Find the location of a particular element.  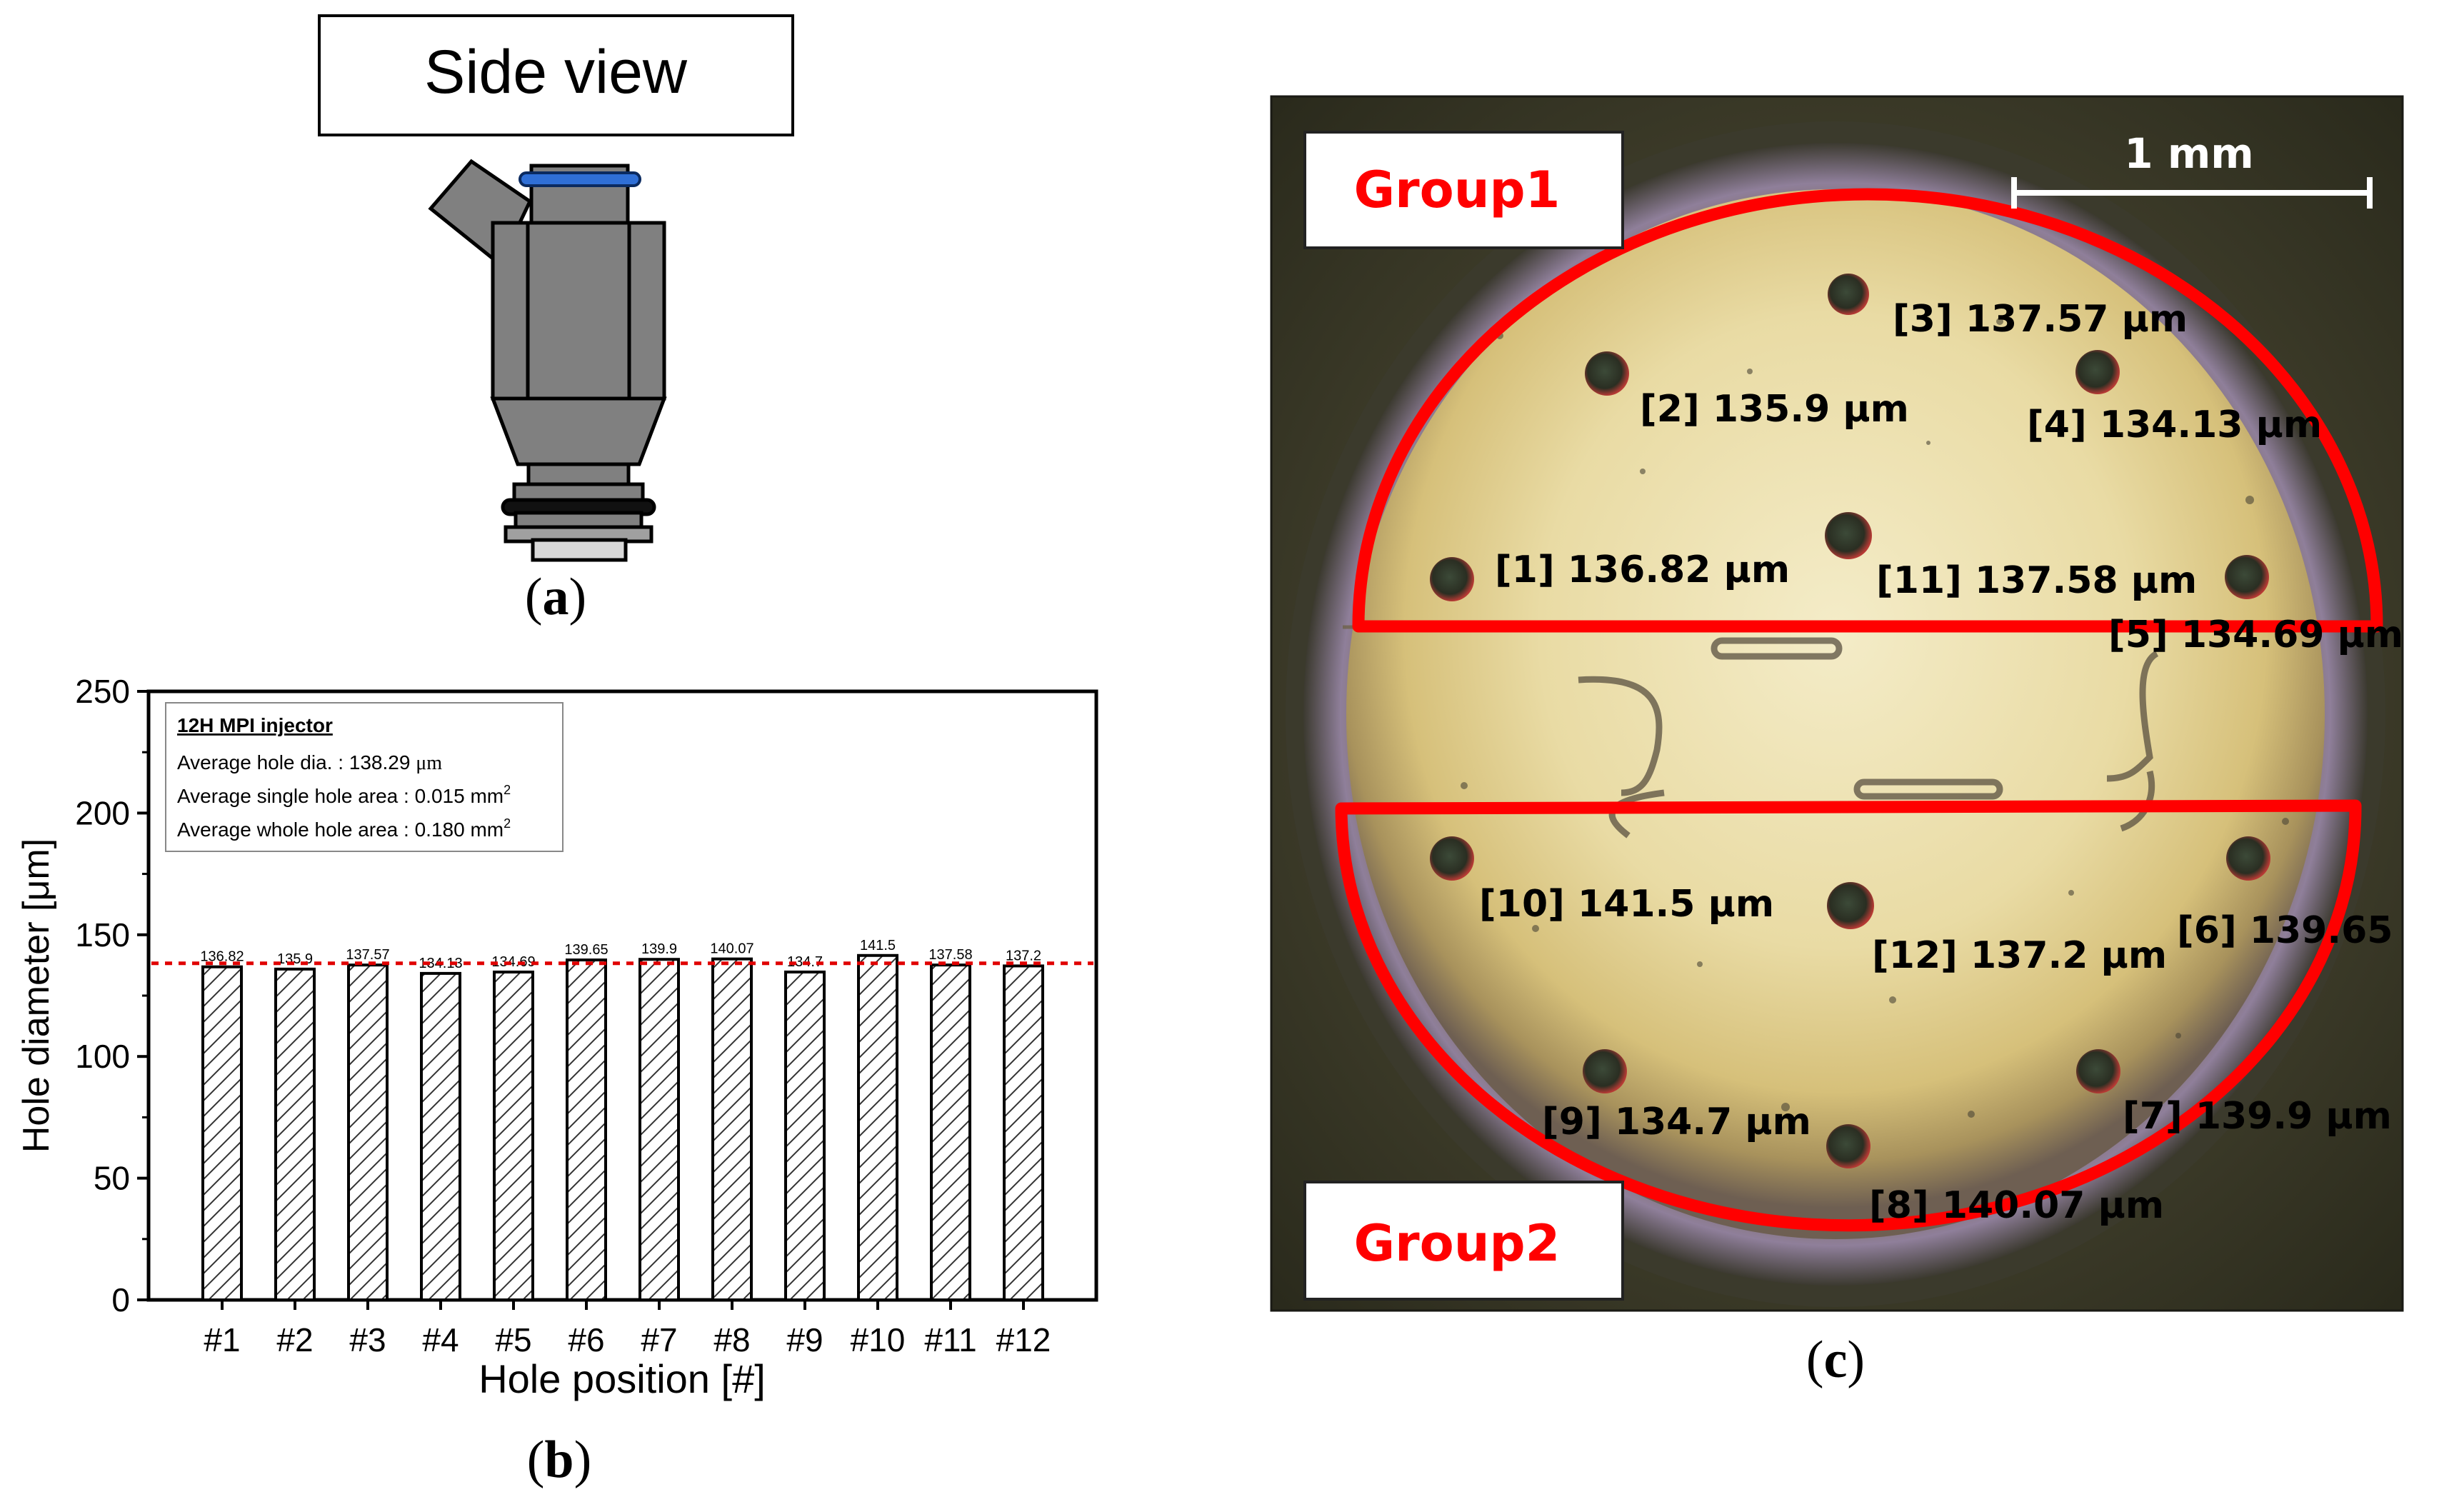

injector-drawing is located at coordinates (547, 360).